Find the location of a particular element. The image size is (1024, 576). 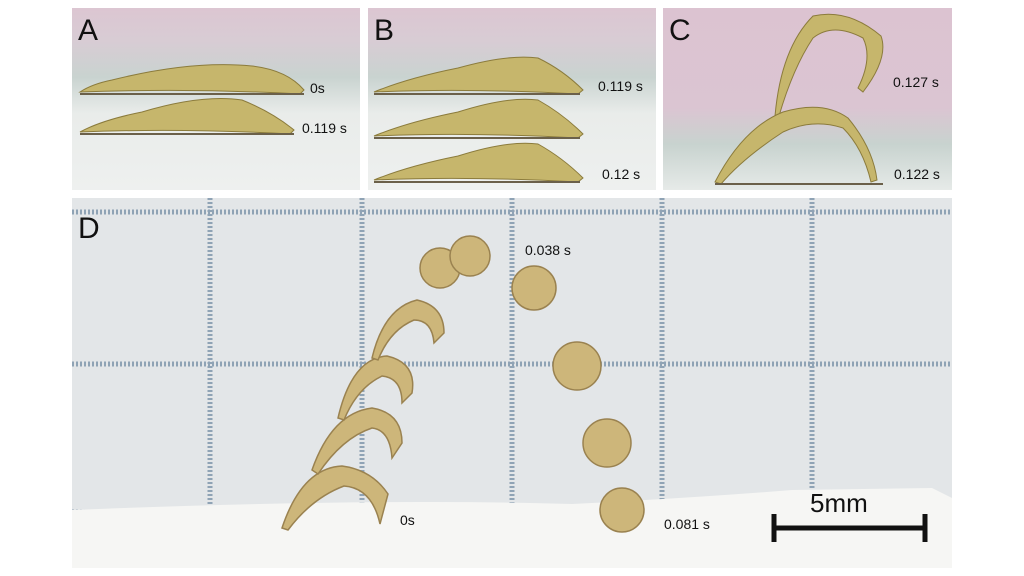

panel-letter: B is located at coordinates (384, 30).